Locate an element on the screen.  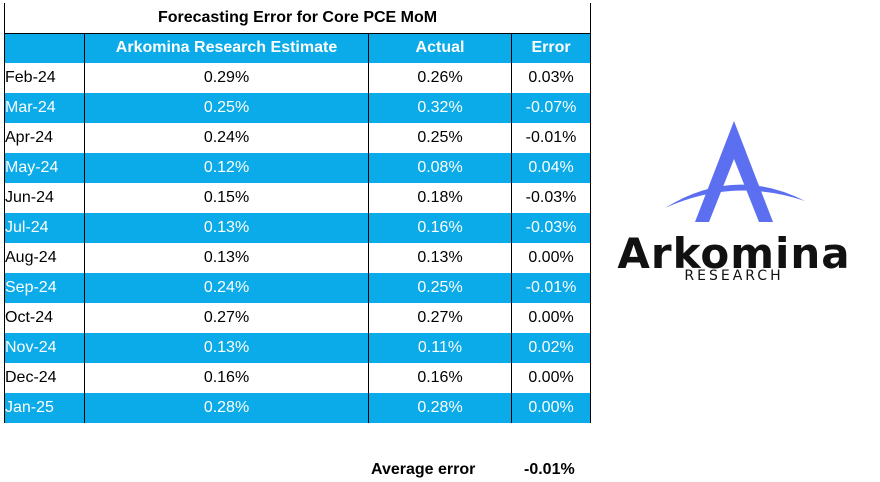
row-month: Apr-24 is located at coordinates (44, 138).